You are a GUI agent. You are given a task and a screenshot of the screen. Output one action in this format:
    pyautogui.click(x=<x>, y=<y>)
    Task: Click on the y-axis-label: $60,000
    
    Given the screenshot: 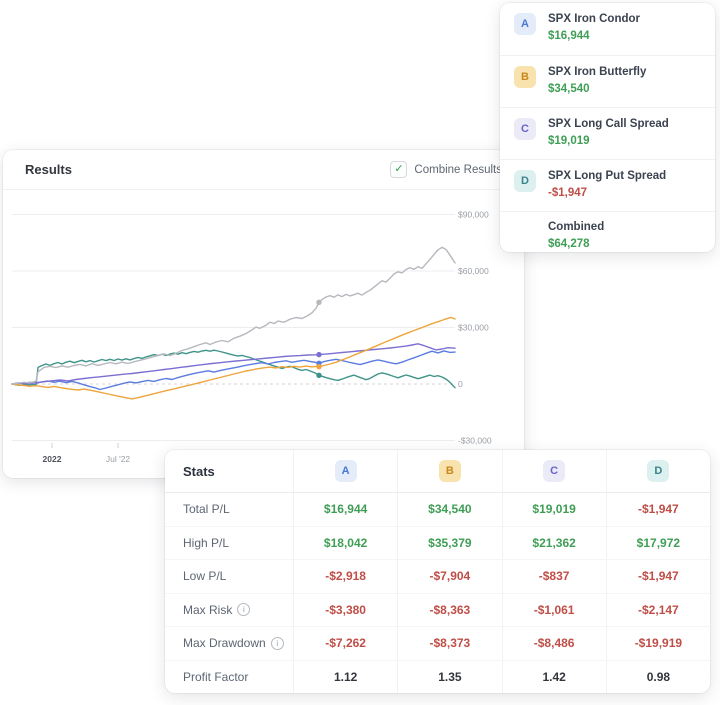 What is the action you would take?
    pyautogui.click(x=473, y=271)
    